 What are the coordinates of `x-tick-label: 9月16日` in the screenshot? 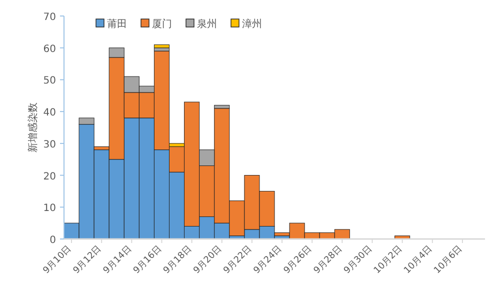 It's located at (148, 260).